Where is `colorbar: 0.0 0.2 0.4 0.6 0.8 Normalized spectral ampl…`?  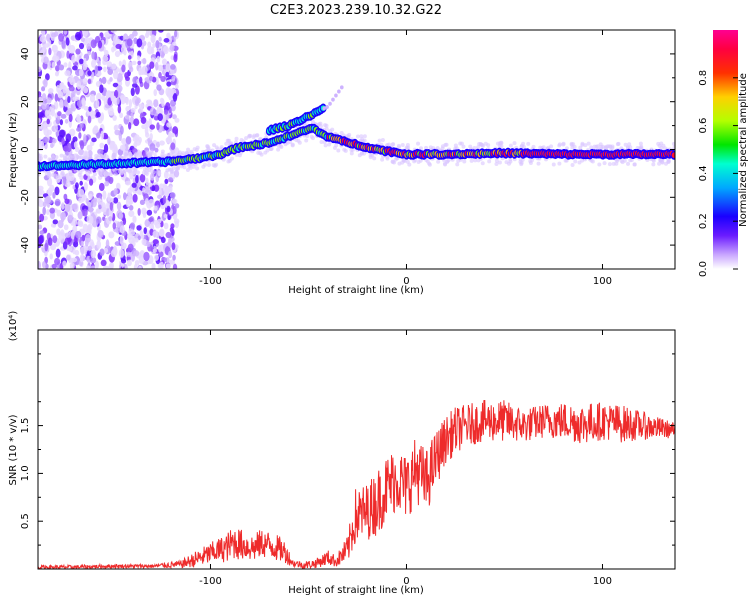
colorbar: 0.0 0.2 0.4 0.6 0.8 Normalized spectral ampl… is located at coordinates (723, 153).